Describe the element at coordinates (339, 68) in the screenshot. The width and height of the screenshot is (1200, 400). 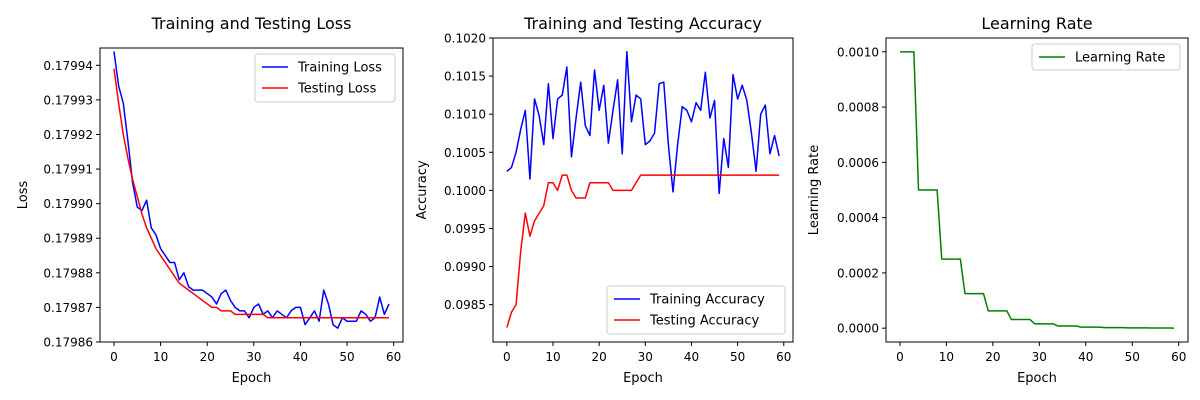
I see `training-loss-legend-label: Training Loss` at that location.